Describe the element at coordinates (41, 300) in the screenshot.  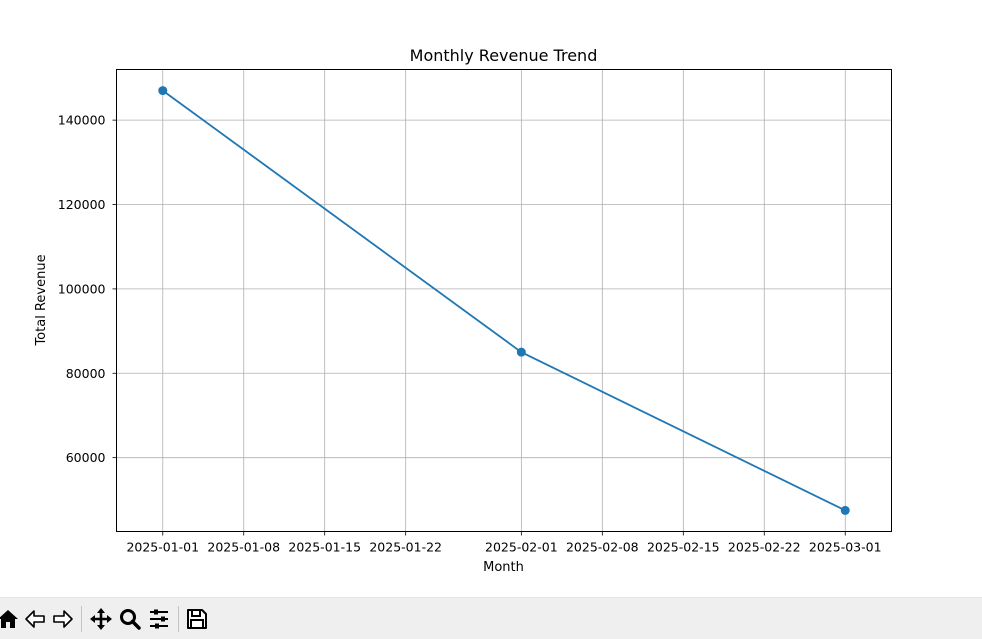
I see `y-axis-label: Total Revenue` at that location.